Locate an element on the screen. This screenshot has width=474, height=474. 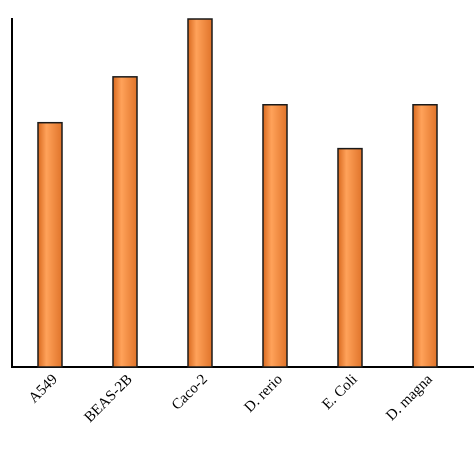
x-tick-label: E. Coli is located at coordinates (339, 392).